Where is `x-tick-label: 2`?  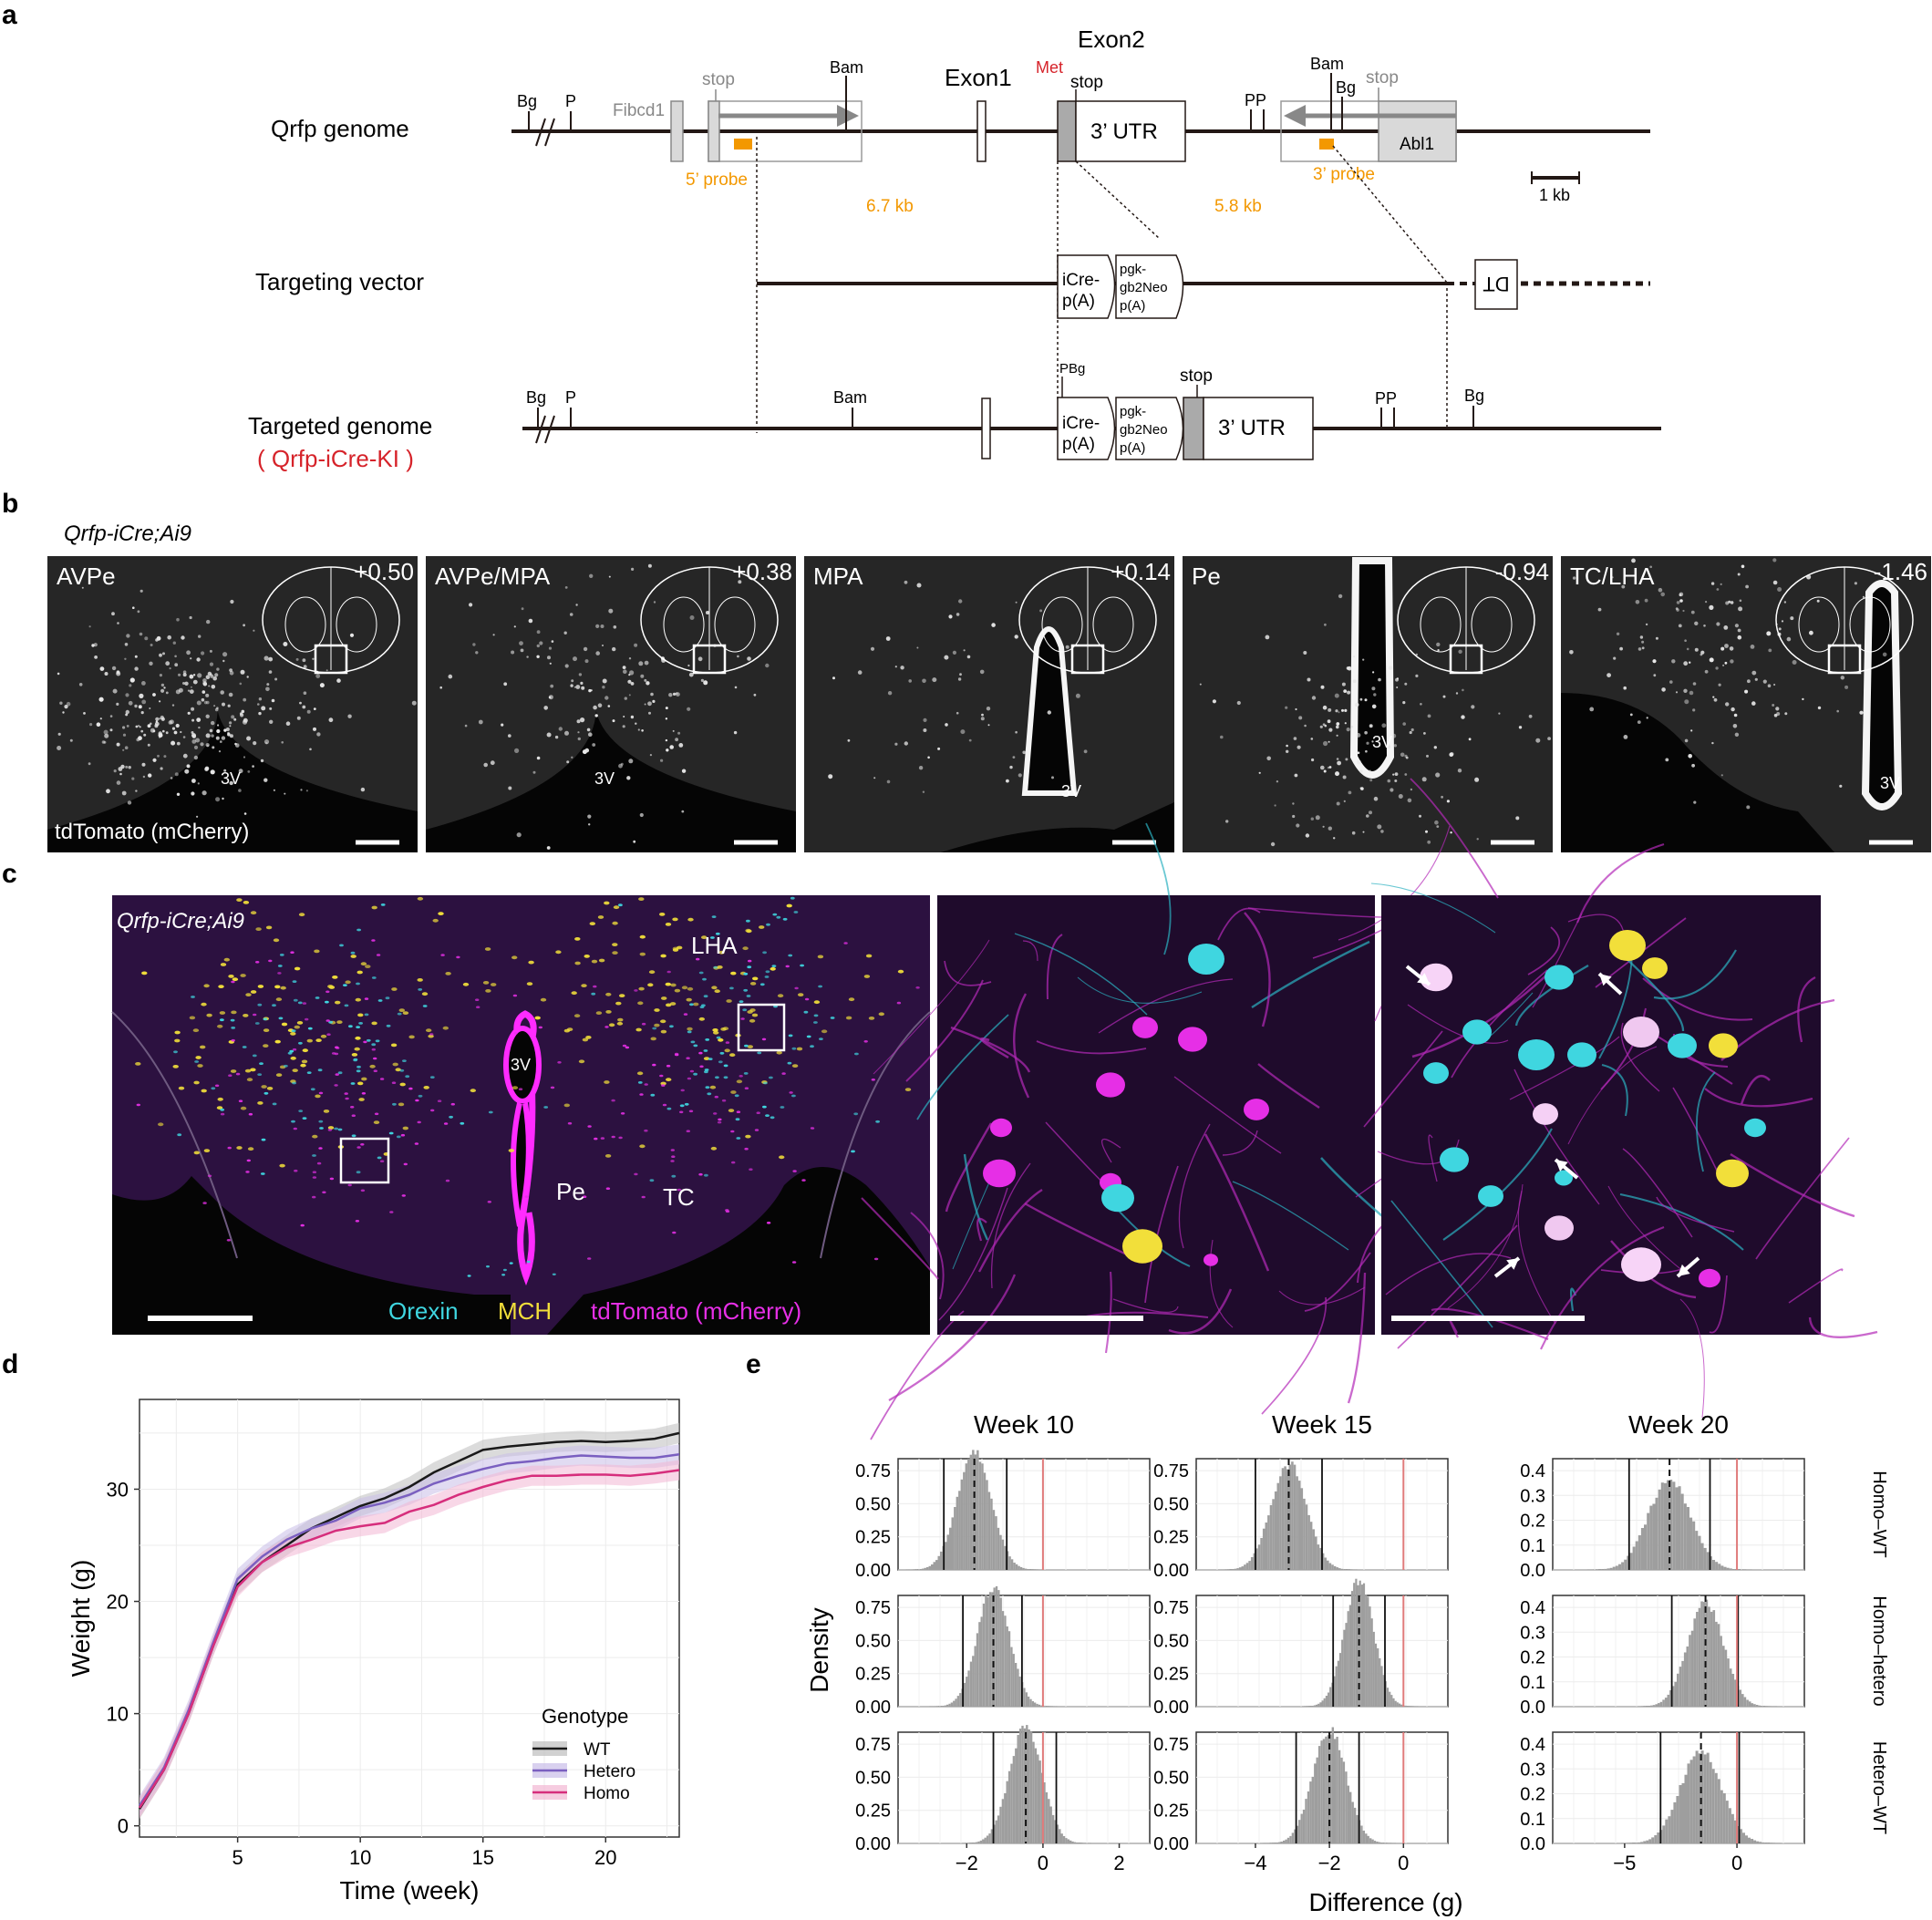
x-tick-label: 2 is located at coordinates (1118, 1863).